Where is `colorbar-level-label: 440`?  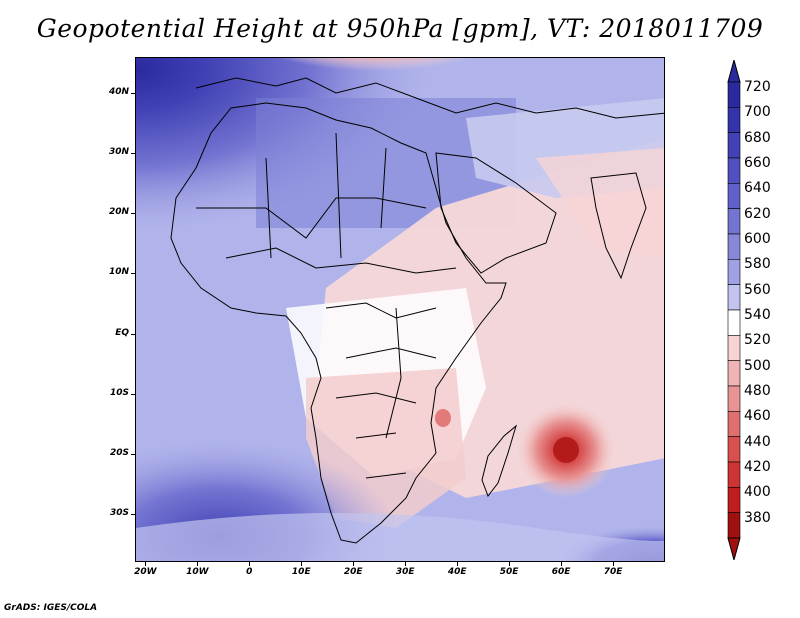
colorbar-level-label: 440 is located at coordinates (757, 441).